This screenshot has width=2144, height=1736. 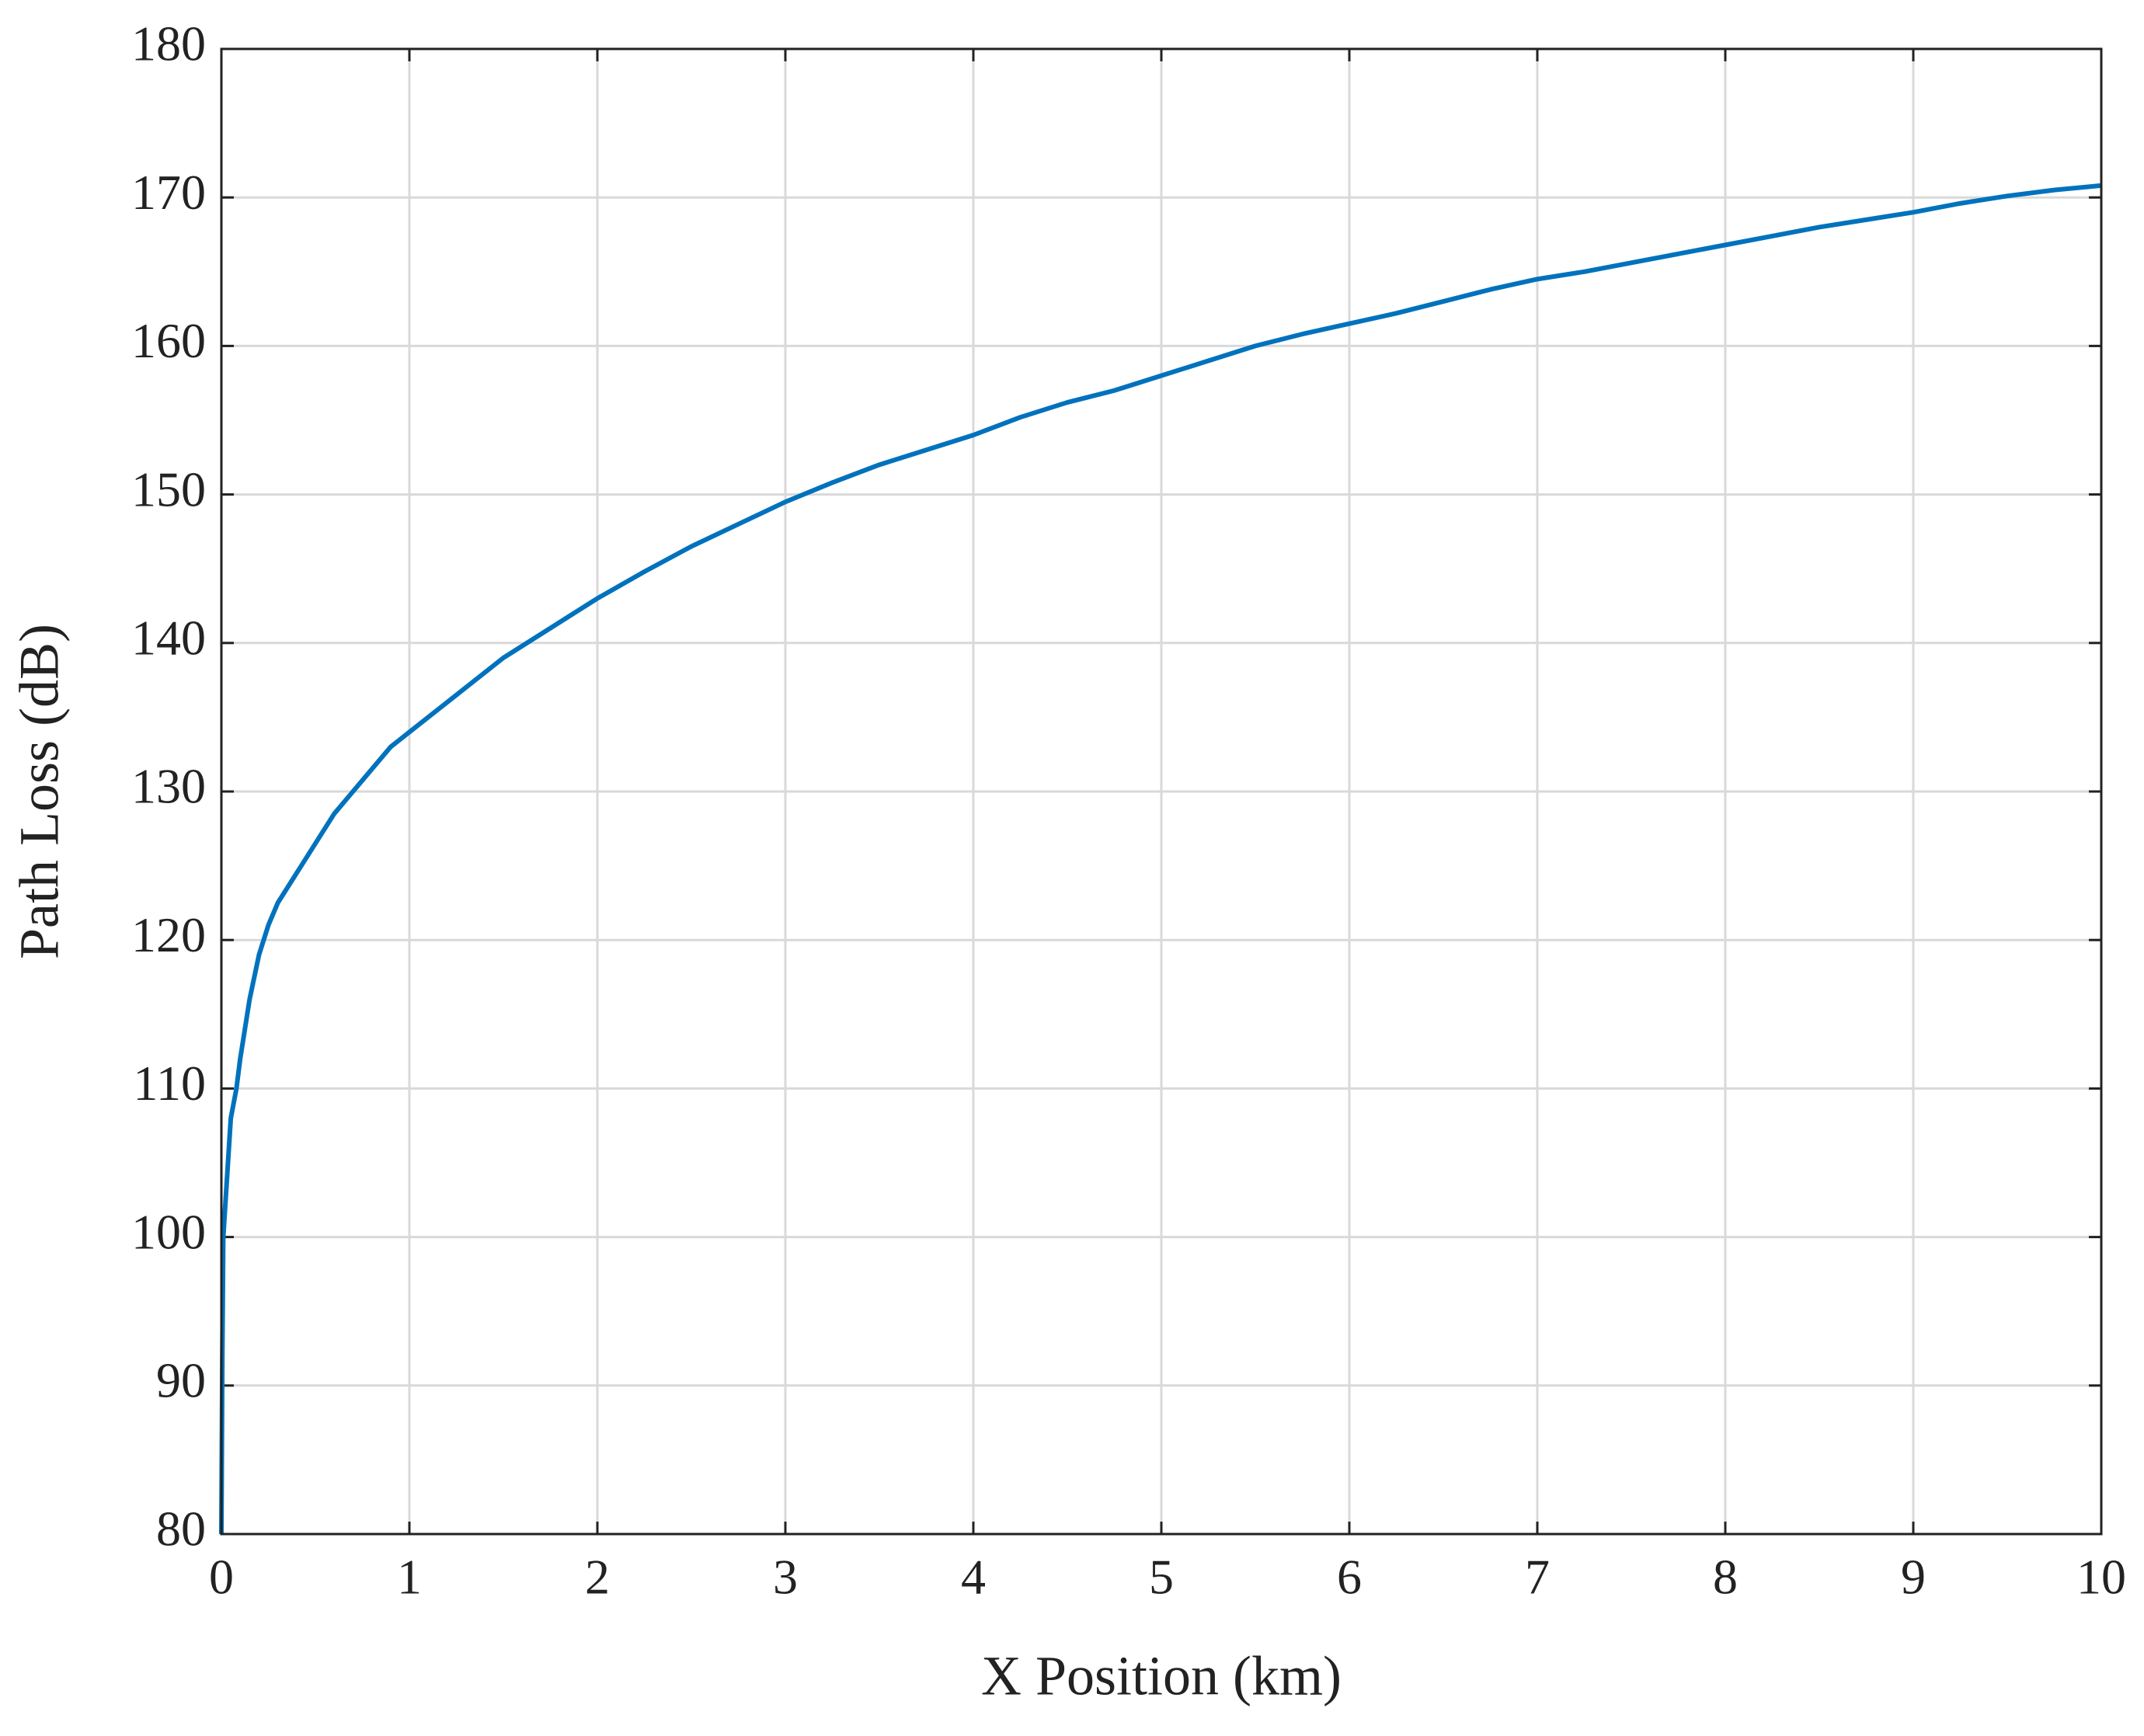 I want to click on x-tick-label: 0, so click(x=221, y=1577).